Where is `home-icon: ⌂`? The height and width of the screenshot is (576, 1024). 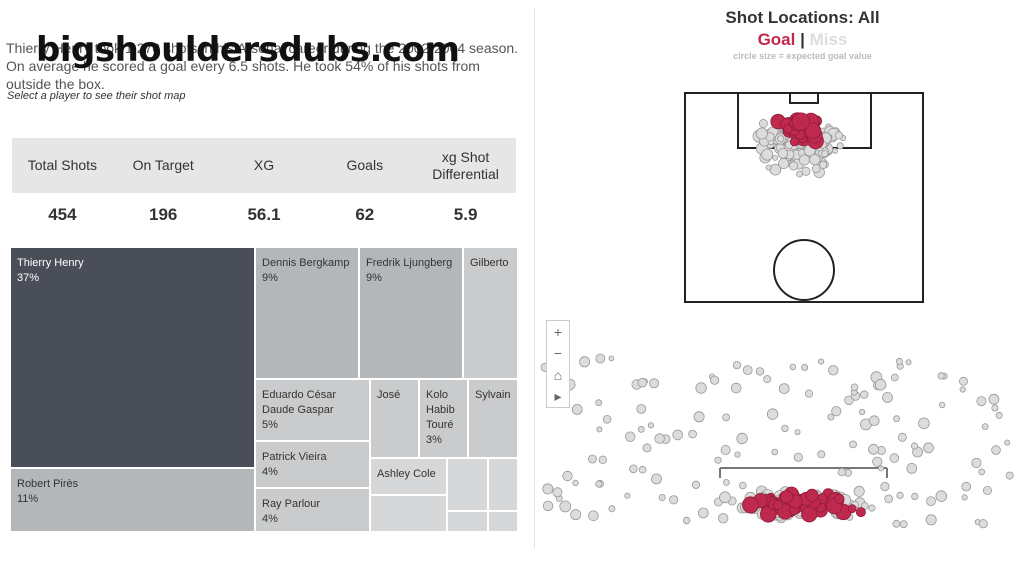 home-icon: ⌂ is located at coordinates (558, 374).